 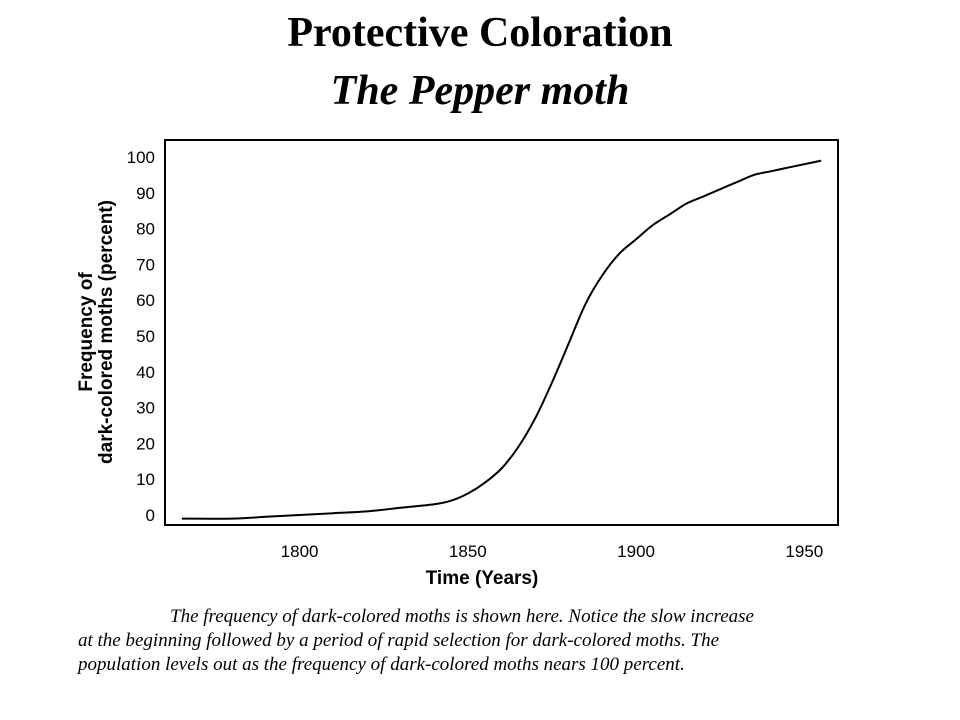 What do you see at coordinates (145, 193) in the screenshot?
I see `y-tick-label: 90` at bounding box center [145, 193].